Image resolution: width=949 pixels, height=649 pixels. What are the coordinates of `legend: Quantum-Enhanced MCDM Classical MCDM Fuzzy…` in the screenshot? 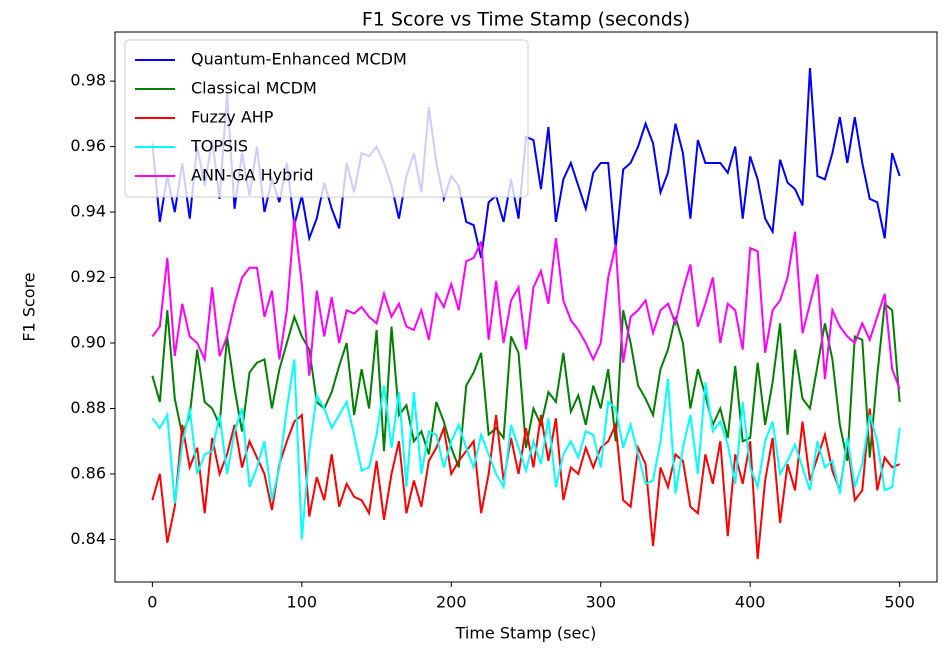 It's located at (326, 118).